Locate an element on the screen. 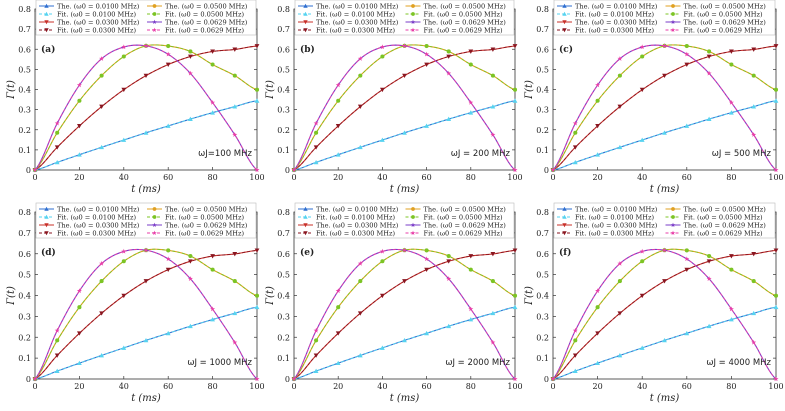 This screenshot has width=785, height=411. omega-label: ωJ = 4000 MHz is located at coordinates (738, 363).